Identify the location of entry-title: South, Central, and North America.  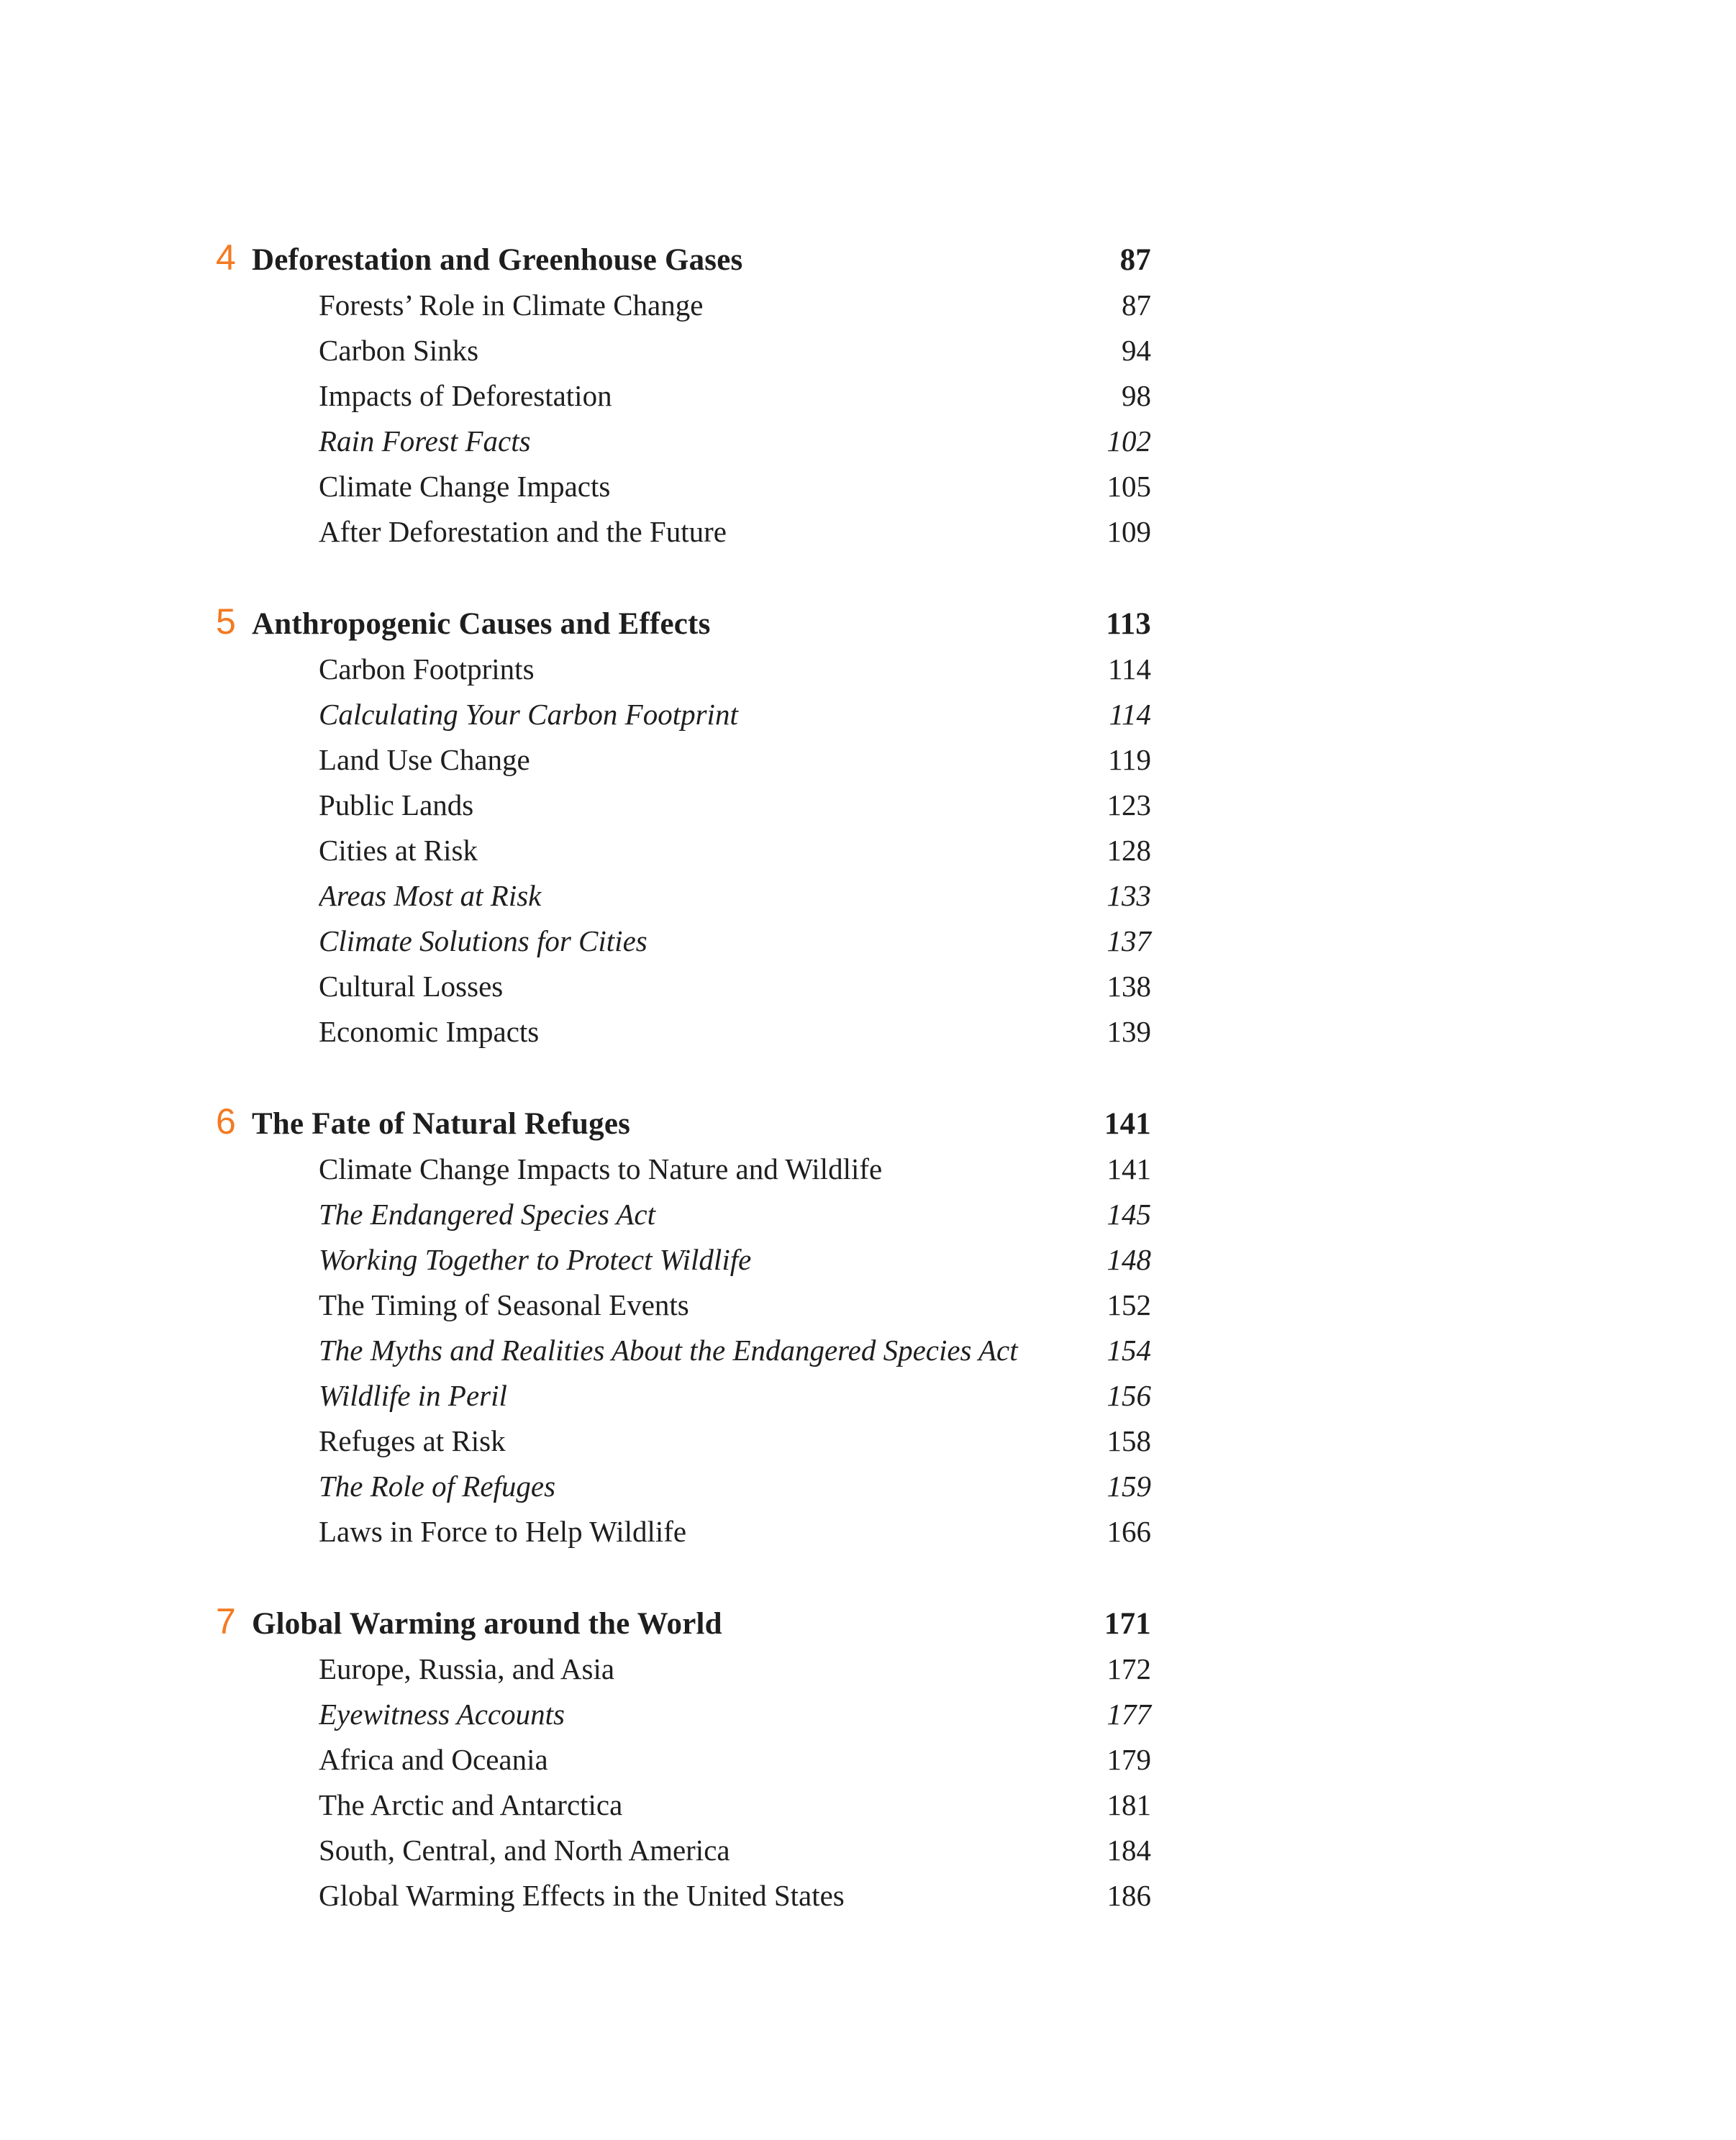
(524, 1850).